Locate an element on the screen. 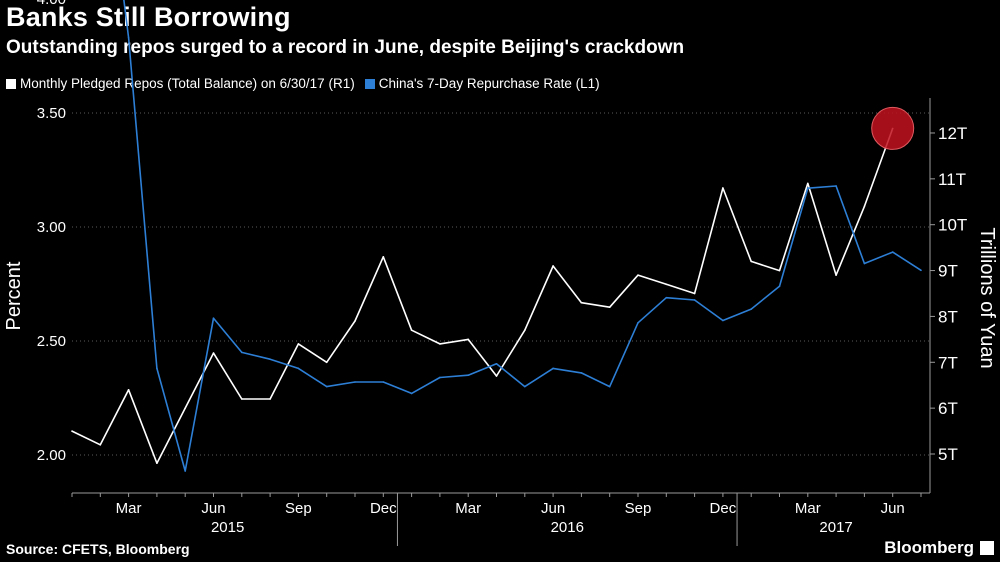 This screenshot has height=562, width=1000. legend-swatch-repos is located at coordinates (11, 83).